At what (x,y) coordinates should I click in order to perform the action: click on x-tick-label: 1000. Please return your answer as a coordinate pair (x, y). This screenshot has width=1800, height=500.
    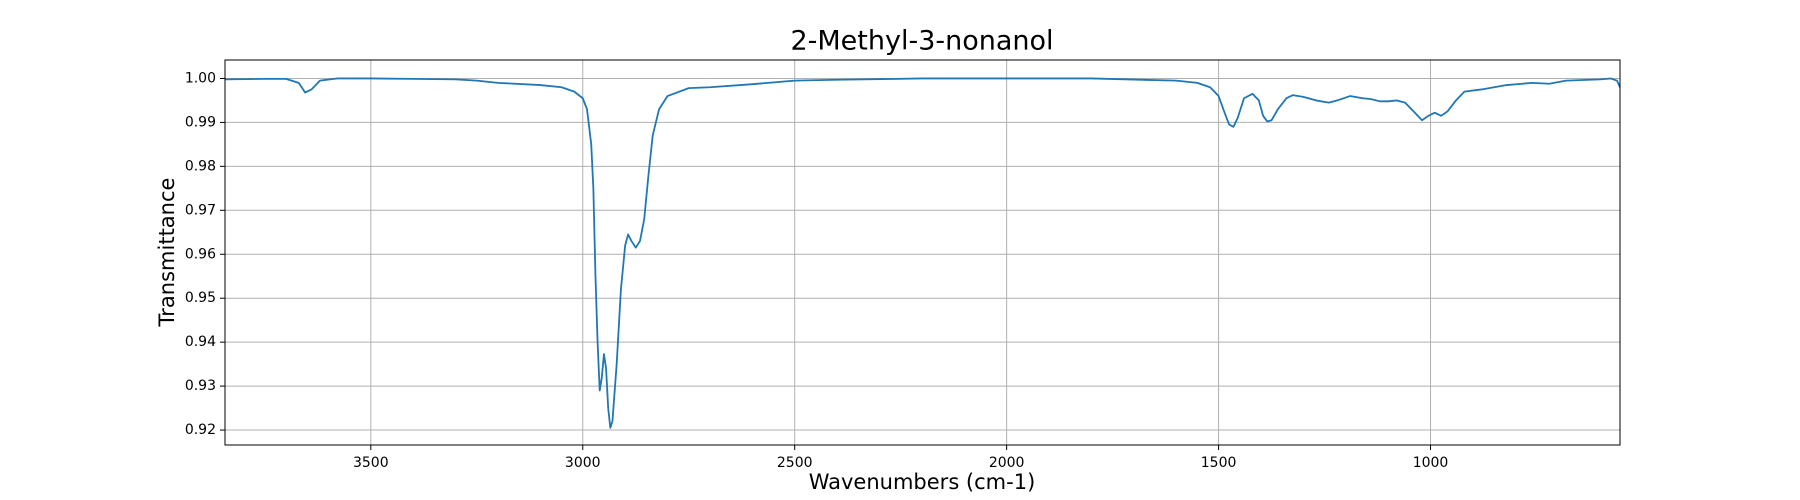
    Looking at the image, I should click on (1431, 463).